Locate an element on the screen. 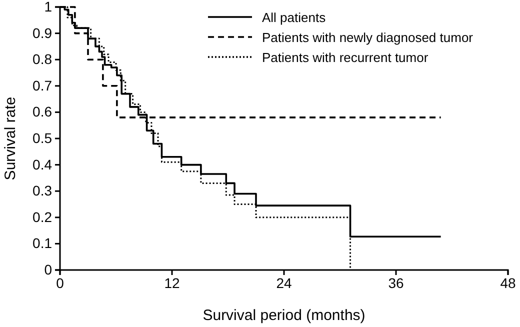 This screenshot has width=520, height=327. y-tick-label: 0.8 is located at coordinates (42, 59).